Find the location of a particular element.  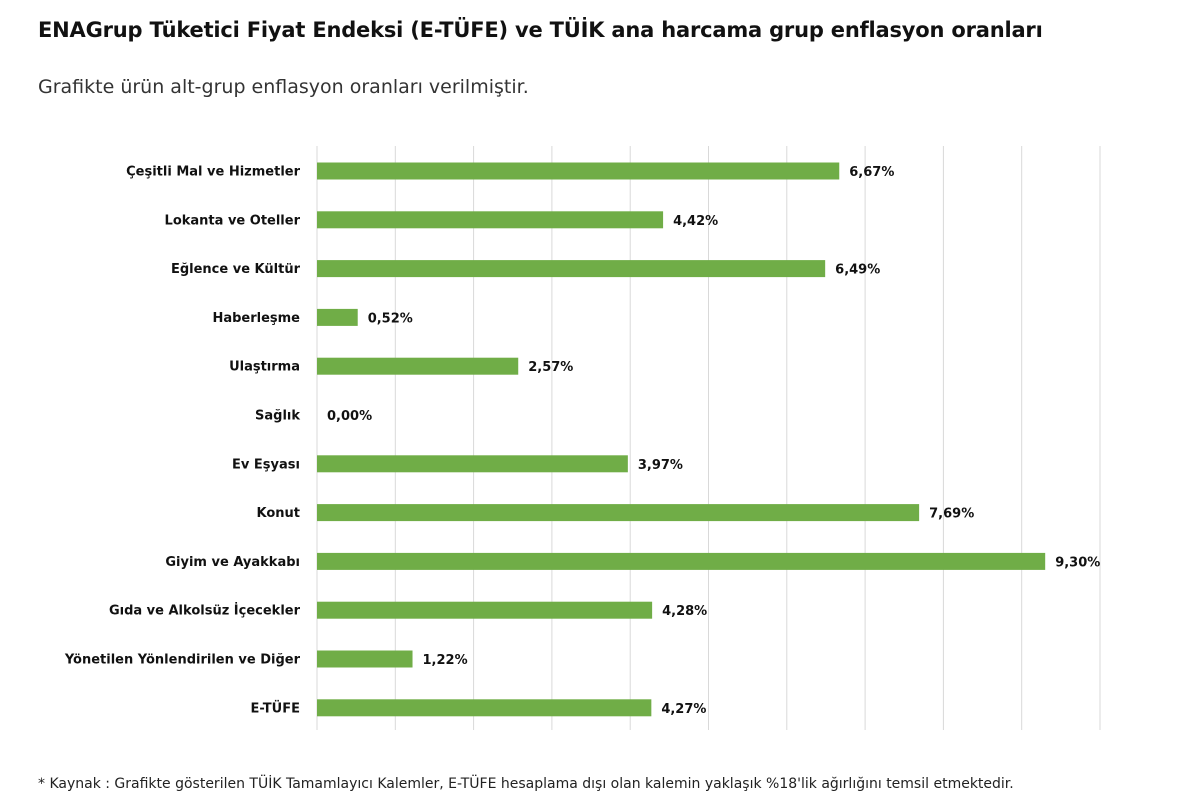

value-label: 7,69% is located at coordinates (951, 514).